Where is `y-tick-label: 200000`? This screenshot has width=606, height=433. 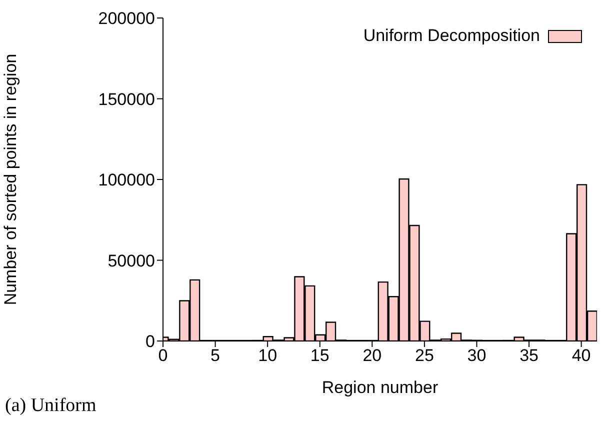 y-tick-label: 200000 is located at coordinates (126, 18).